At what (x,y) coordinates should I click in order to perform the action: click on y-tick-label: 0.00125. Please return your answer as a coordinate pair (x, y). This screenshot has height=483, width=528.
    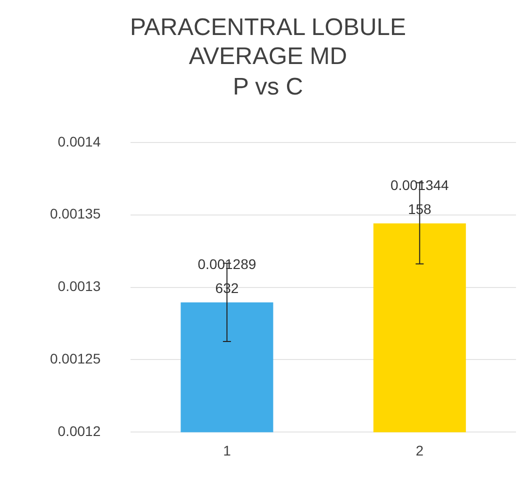
    Looking at the image, I should click on (75, 358).